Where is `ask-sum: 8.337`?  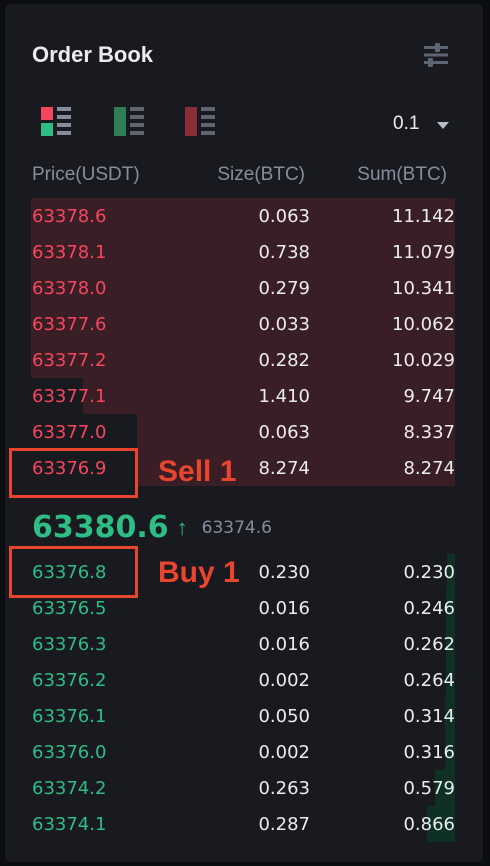
ask-sum: 8.337 is located at coordinates (429, 432).